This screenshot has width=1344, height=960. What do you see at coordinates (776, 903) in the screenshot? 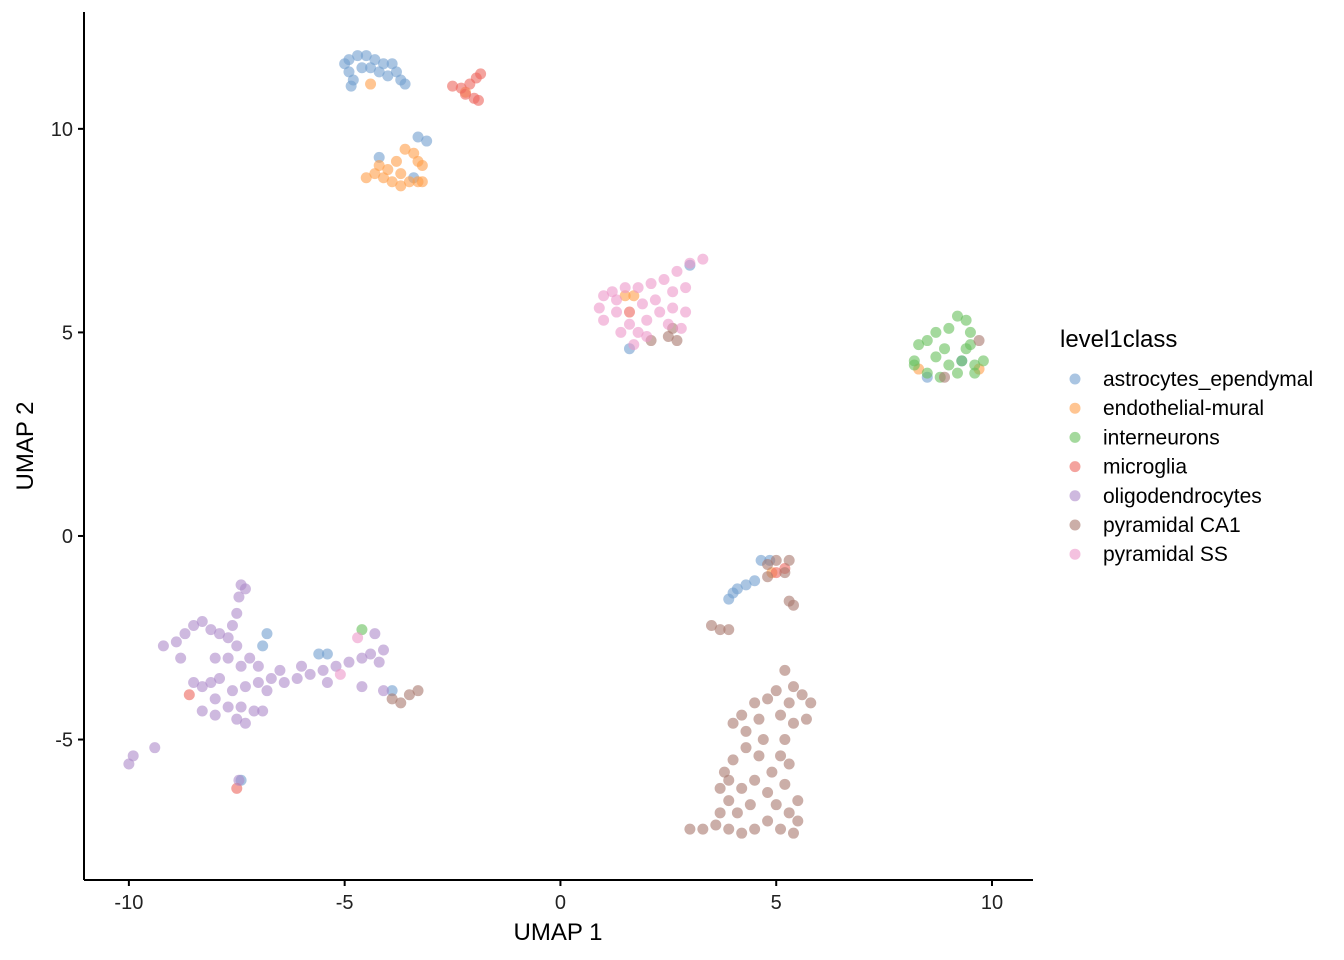
I see `x-tick-label: 5` at bounding box center [776, 903].